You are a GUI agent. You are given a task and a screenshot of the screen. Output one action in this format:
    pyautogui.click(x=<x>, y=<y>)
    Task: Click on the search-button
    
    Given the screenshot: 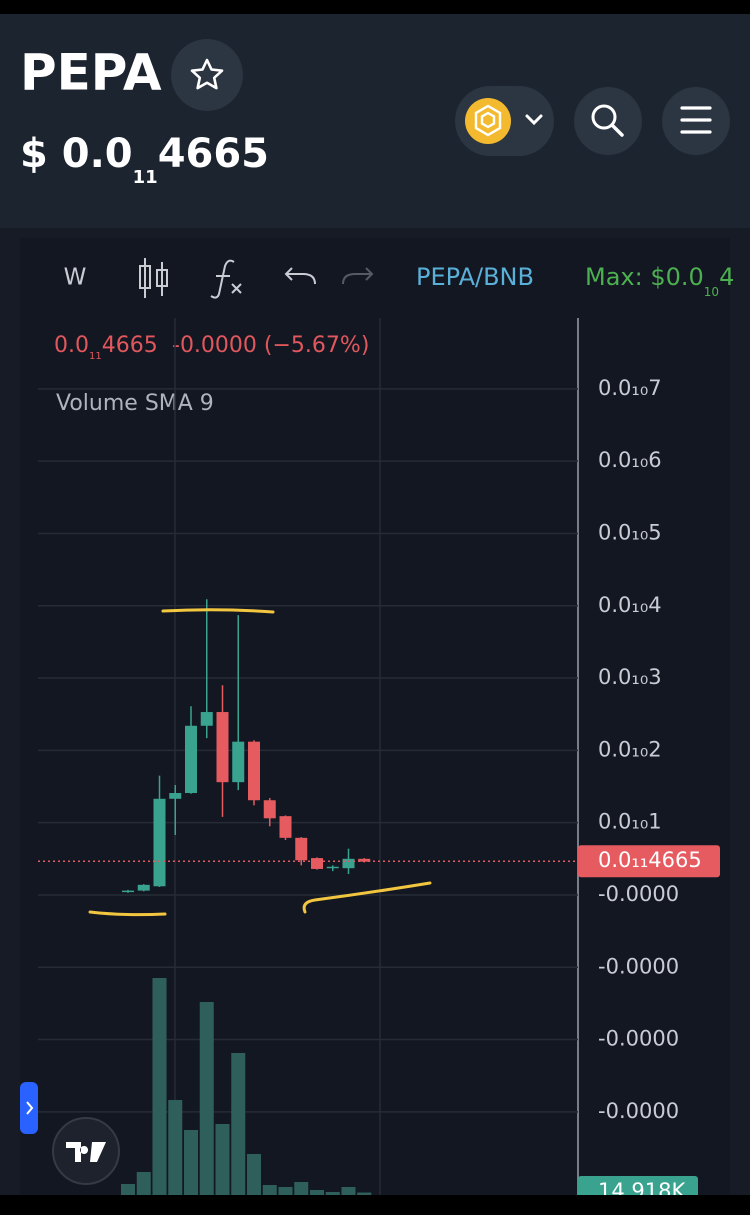 What is the action you would take?
    pyautogui.click(x=608, y=121)
    